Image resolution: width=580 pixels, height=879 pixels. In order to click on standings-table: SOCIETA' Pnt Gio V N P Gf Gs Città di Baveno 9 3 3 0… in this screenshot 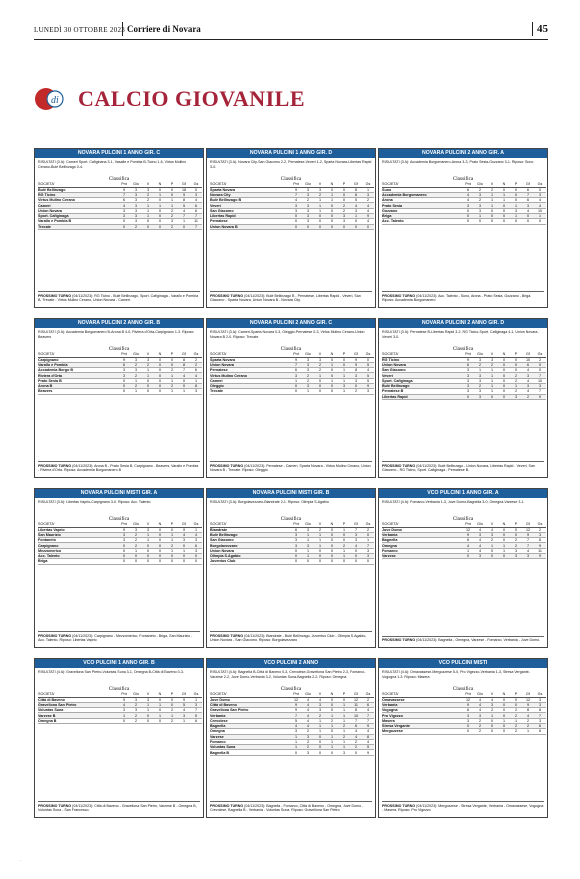, I will do `click(120, 708)`.